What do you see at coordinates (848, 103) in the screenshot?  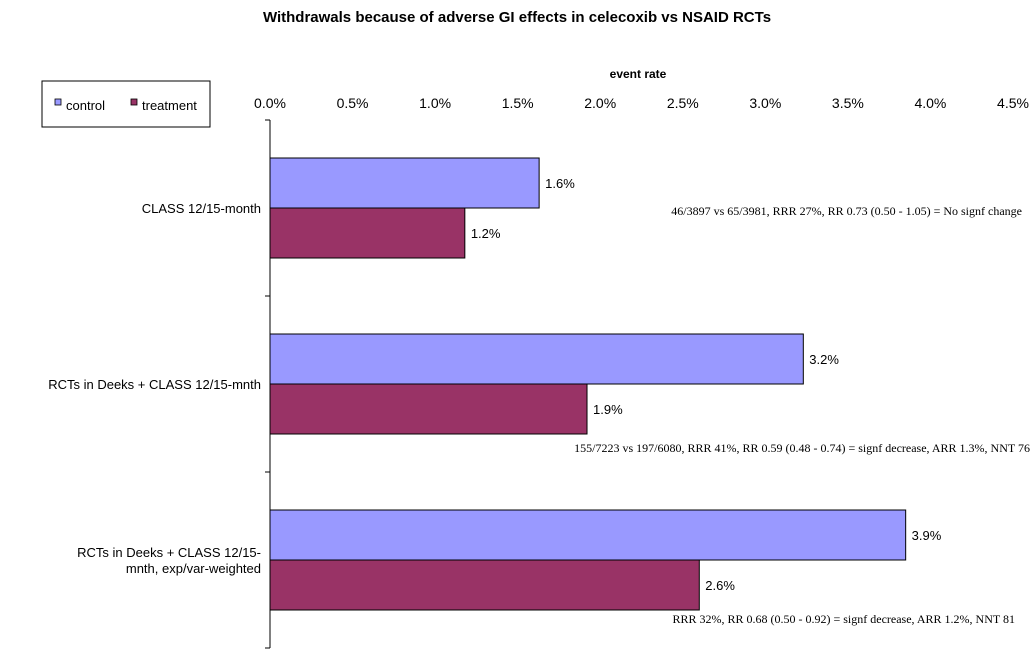 I see `x-tick-label: 3.5%` at bounding box center [848, 103].